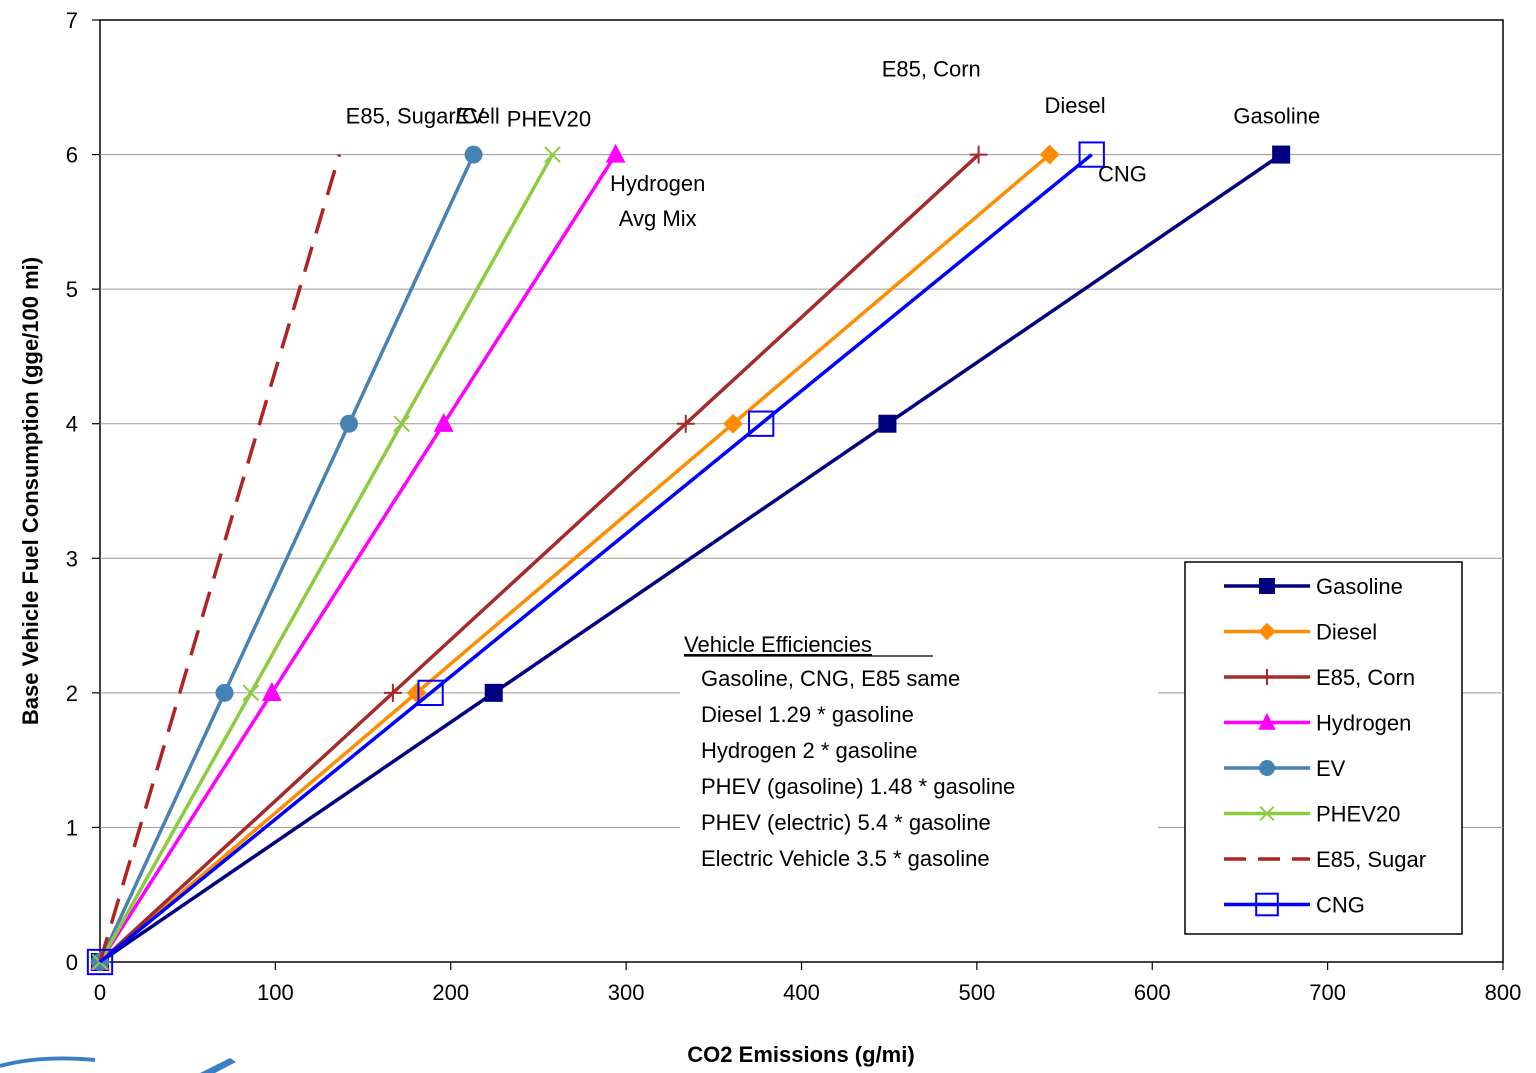 This screenshot has height=1073, width=1536. What do you see at coordinates (846, 822) in the screenshot?
I see `efficiency-line: PHEV (electric) 5.4 * gasoline` at bounding box center [846, 822].